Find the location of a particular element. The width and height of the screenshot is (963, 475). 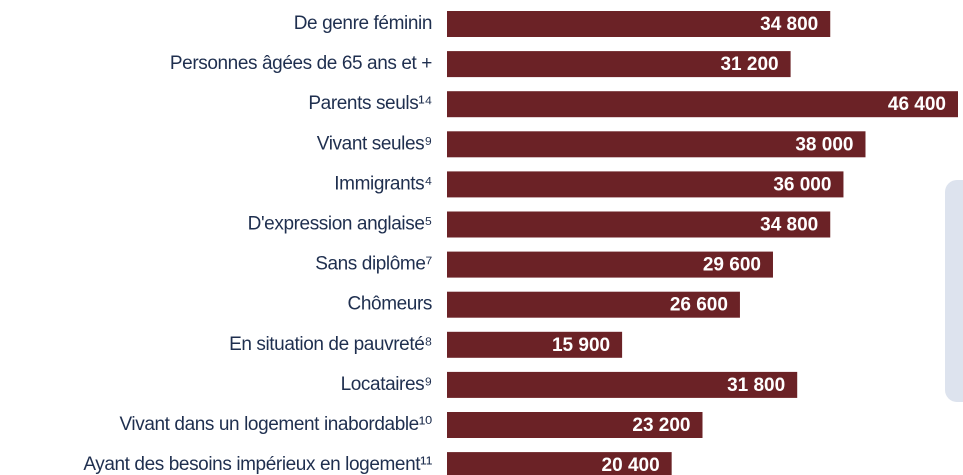

category-label: De genre féminin is located at coordinates (363, 23).